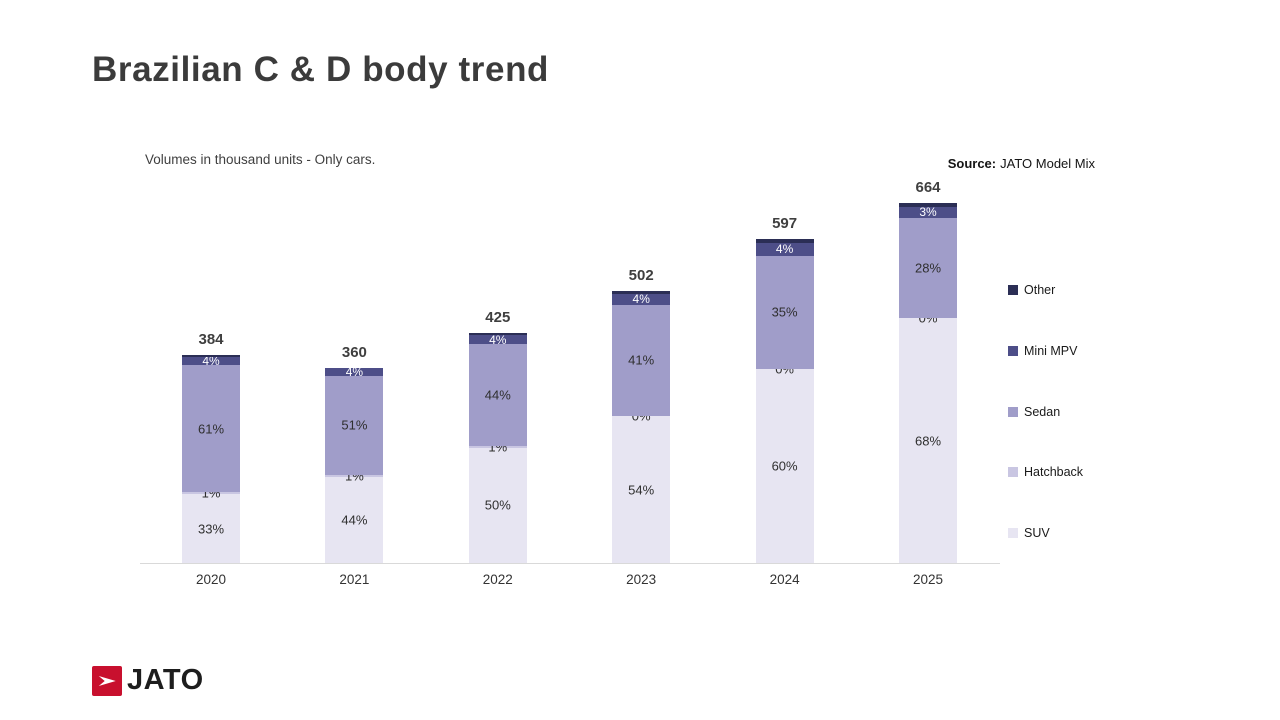  I want to click on bar-column-2020: 384 33% 1% 61% 4%, so click(211, 366).